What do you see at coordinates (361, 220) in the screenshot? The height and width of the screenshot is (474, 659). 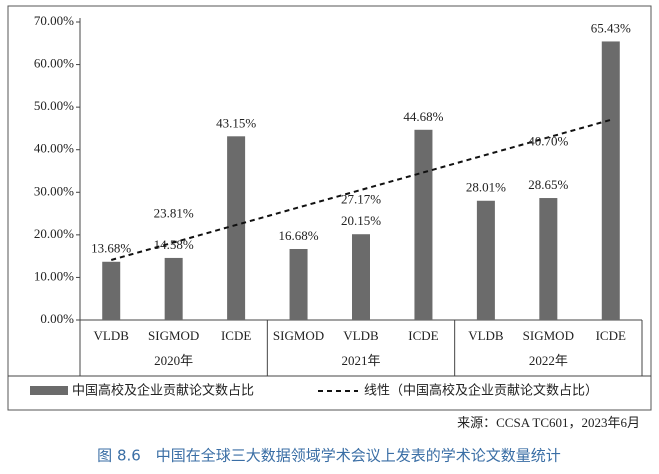 I see `data-label: 20.15%` at bounding box center [361, 220].